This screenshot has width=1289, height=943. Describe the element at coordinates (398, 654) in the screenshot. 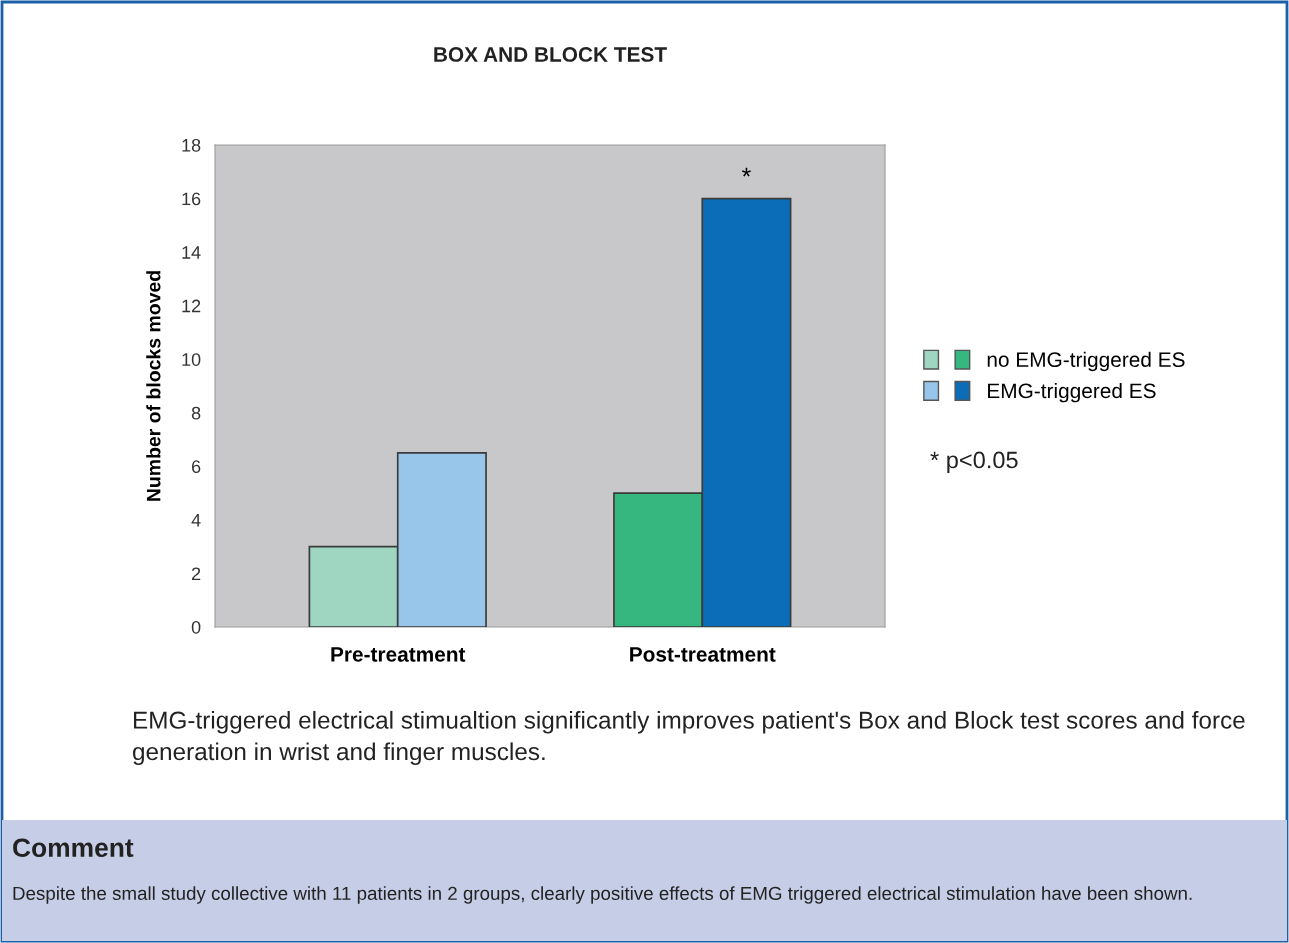

I see `x-tick-label: Pre-treatment` at that location.